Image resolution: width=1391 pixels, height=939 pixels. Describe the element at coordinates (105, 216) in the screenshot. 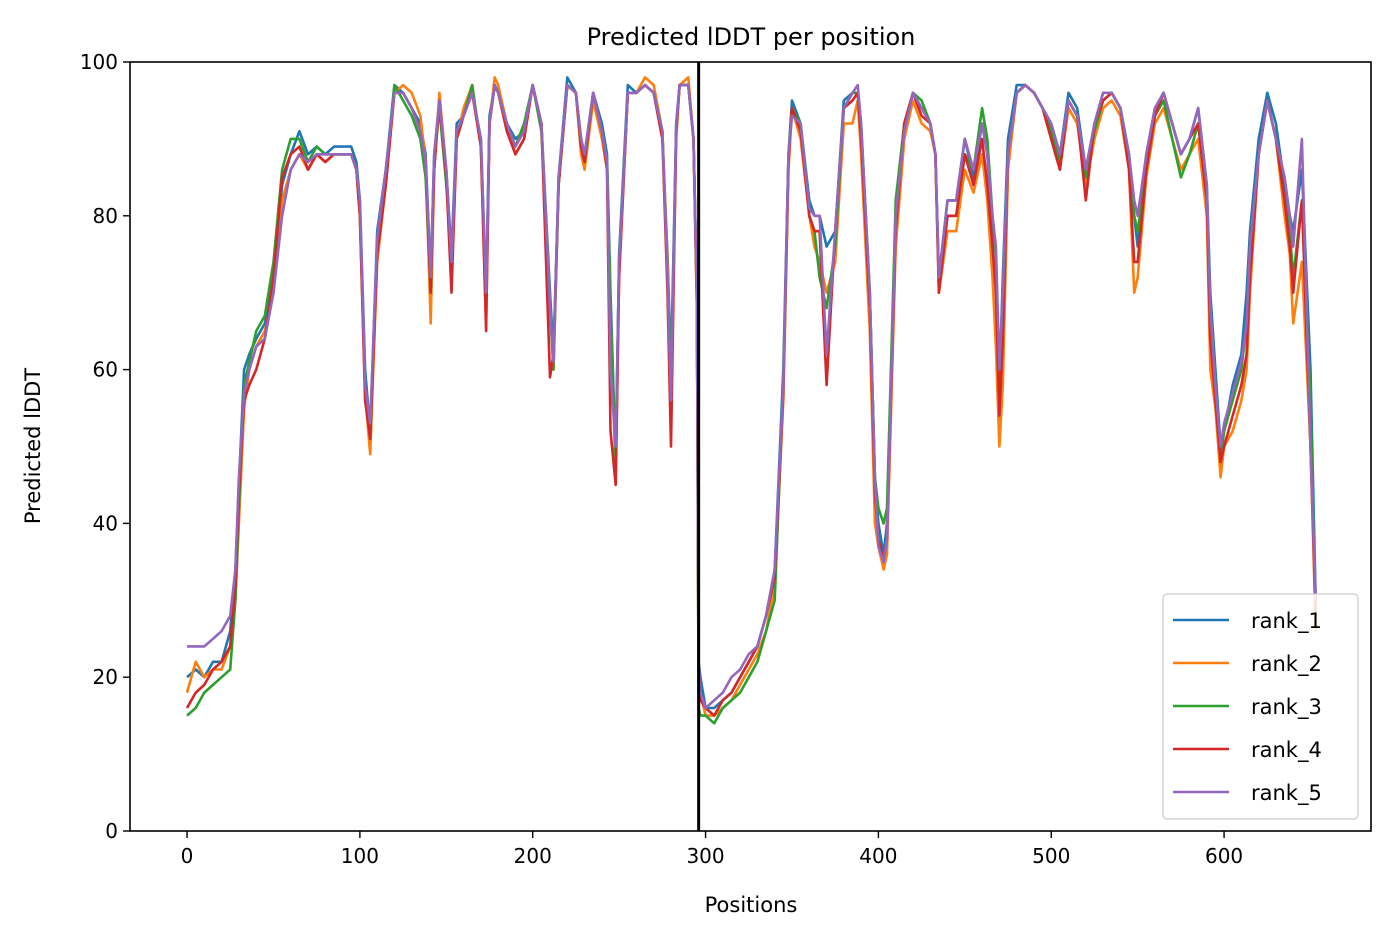

I see `y-tick-label: 80` at that location.